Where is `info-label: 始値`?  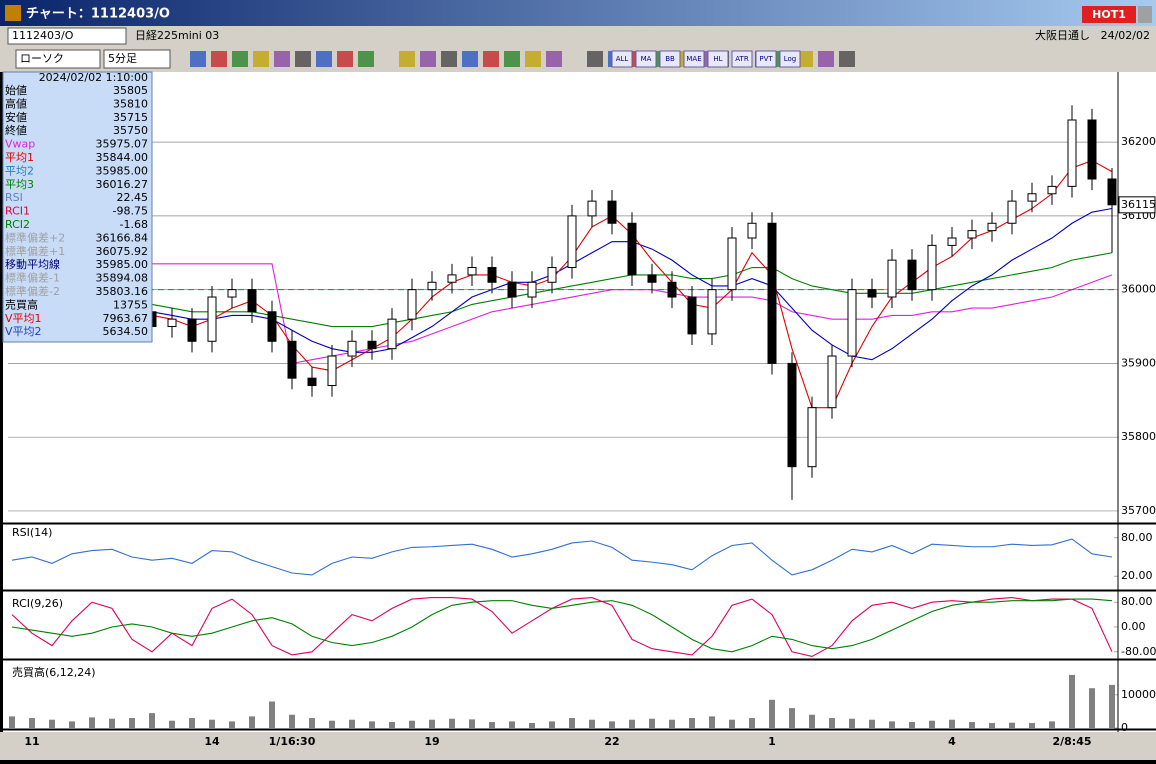 info-label: 始値 is located at coordinates (16, 90).